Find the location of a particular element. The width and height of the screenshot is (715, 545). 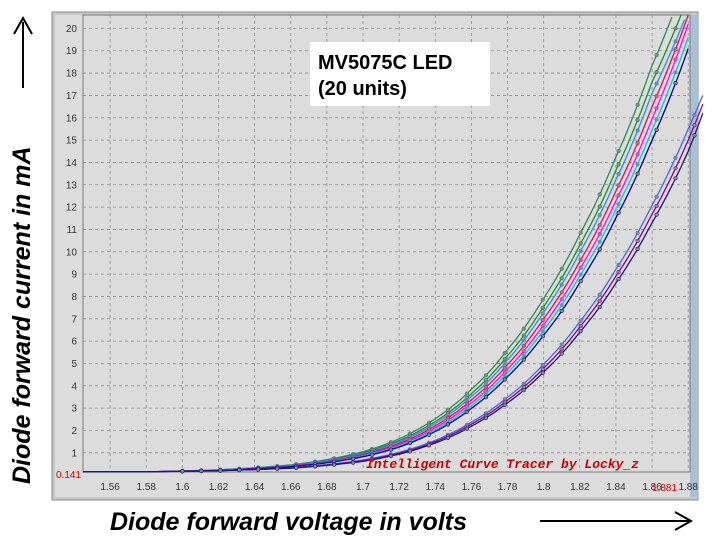

y-tick-label: 1 is located at coordinates (74, 453).